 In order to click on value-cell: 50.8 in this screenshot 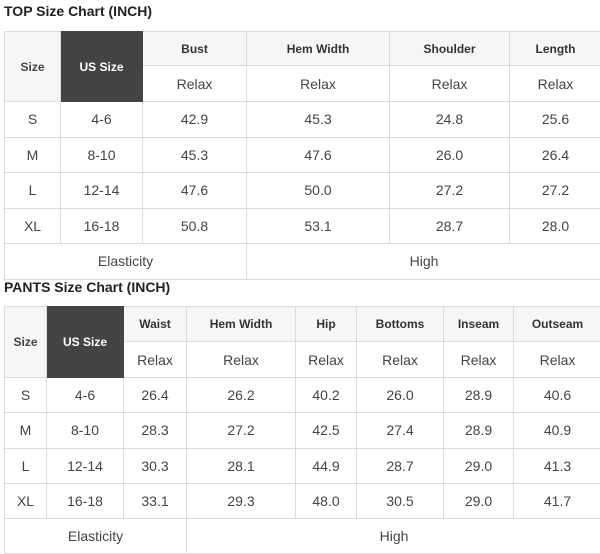, I will do `click(195, 226)`.